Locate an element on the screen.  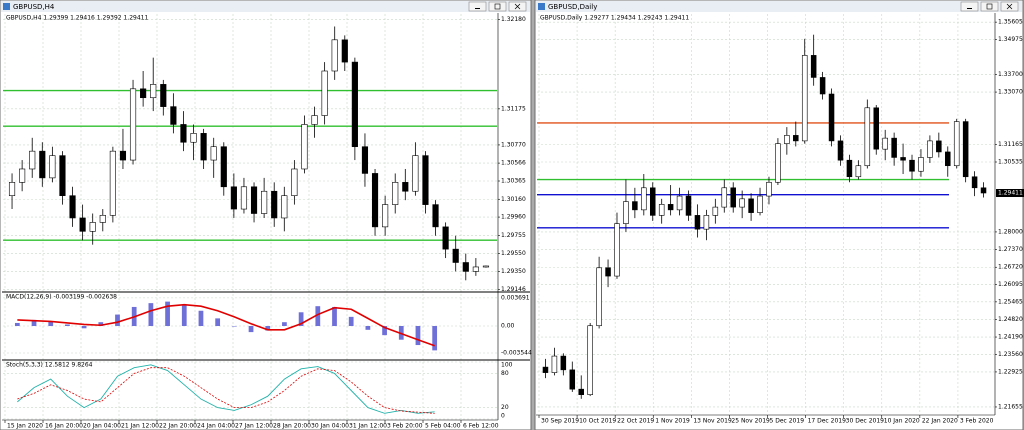
indicator-tick-label: 20 is located at coordinates (505, 407).